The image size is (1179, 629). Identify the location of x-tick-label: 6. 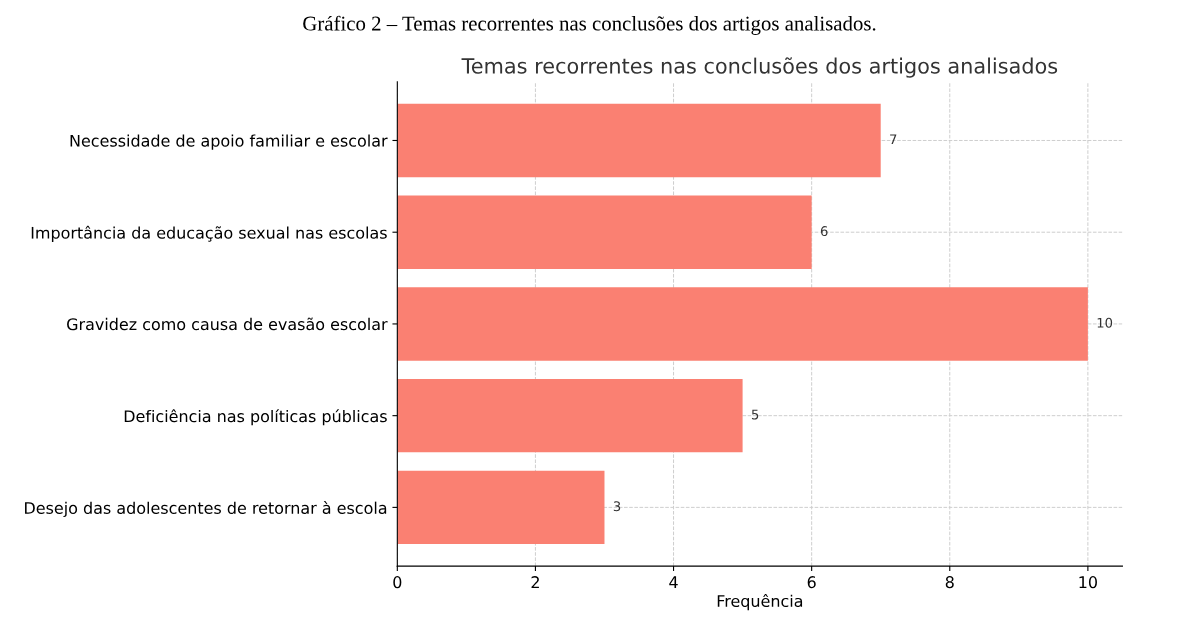
(811, 582).